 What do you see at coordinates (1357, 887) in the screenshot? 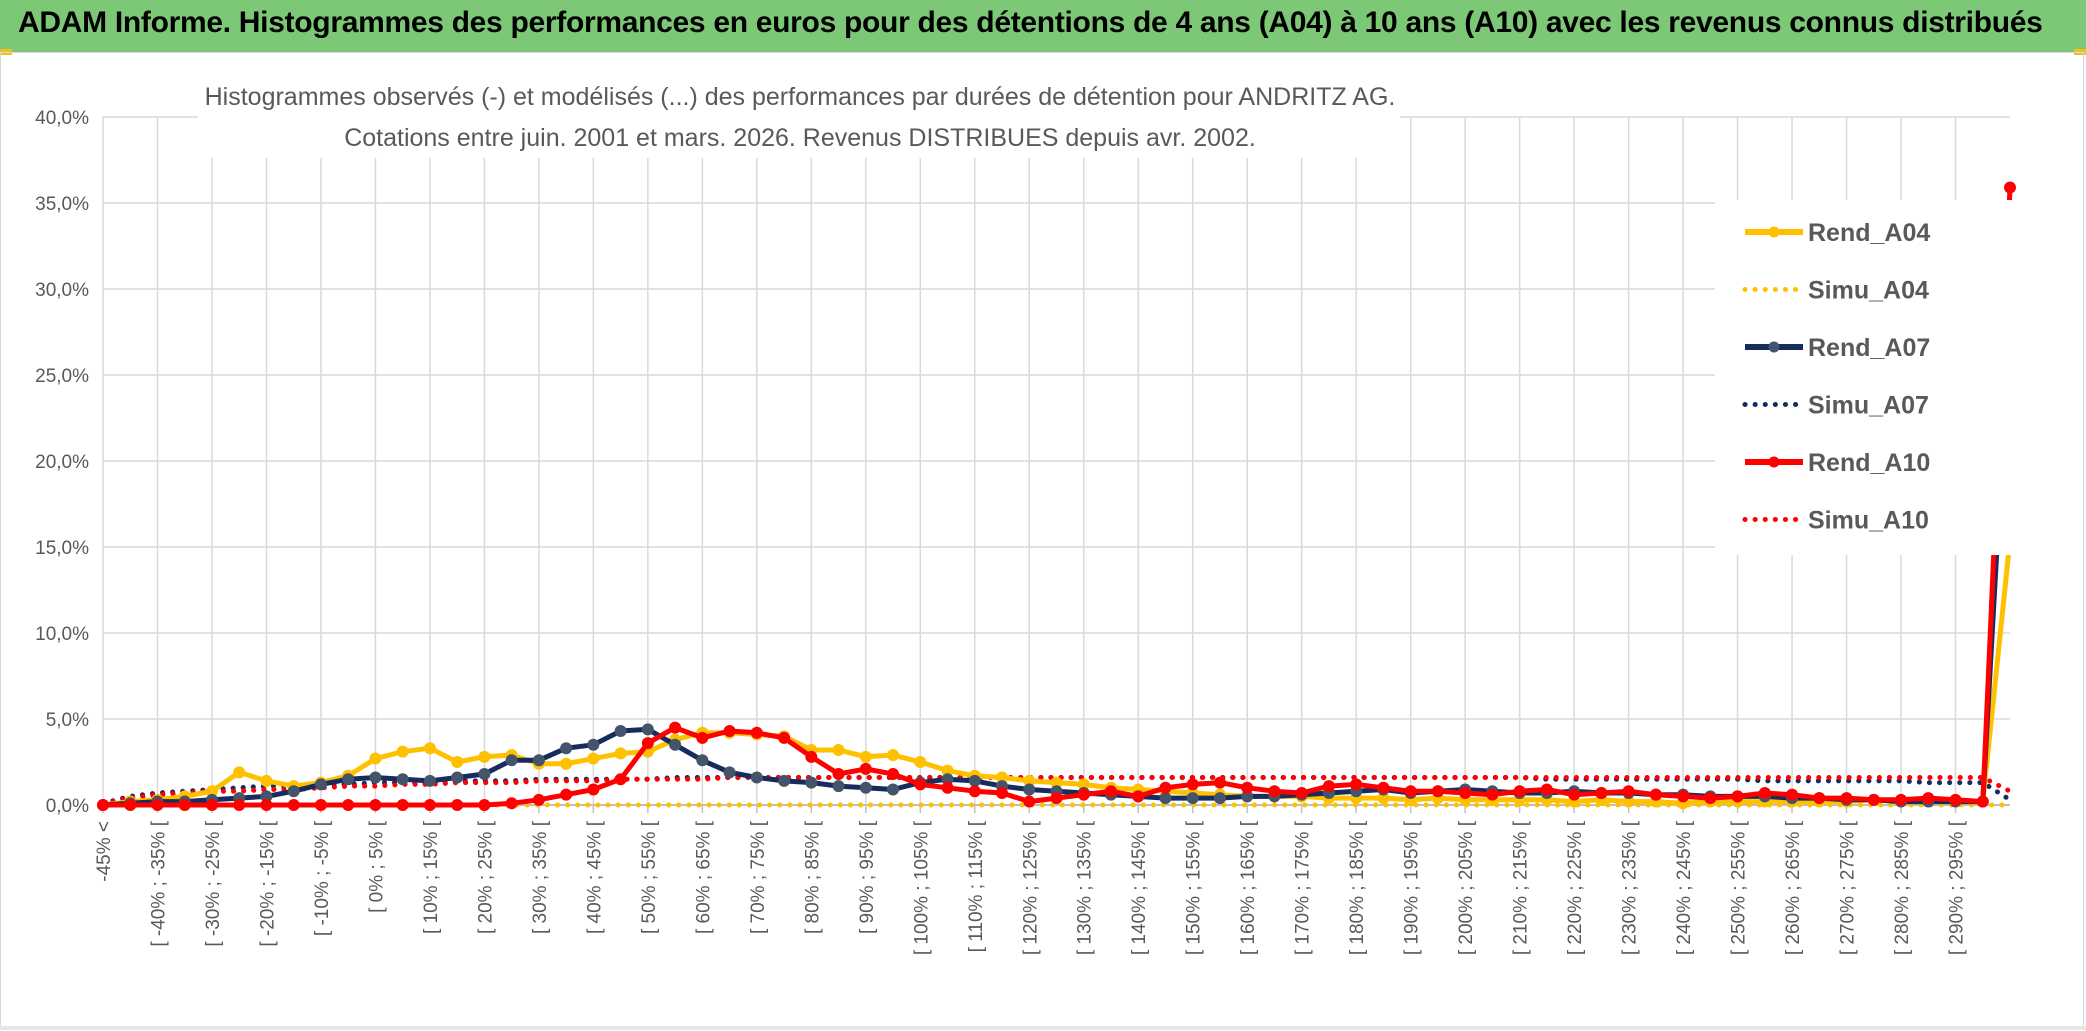
I see `x-tick-label: [ 180% ; 185% [` at bounding box center [1357, 887].